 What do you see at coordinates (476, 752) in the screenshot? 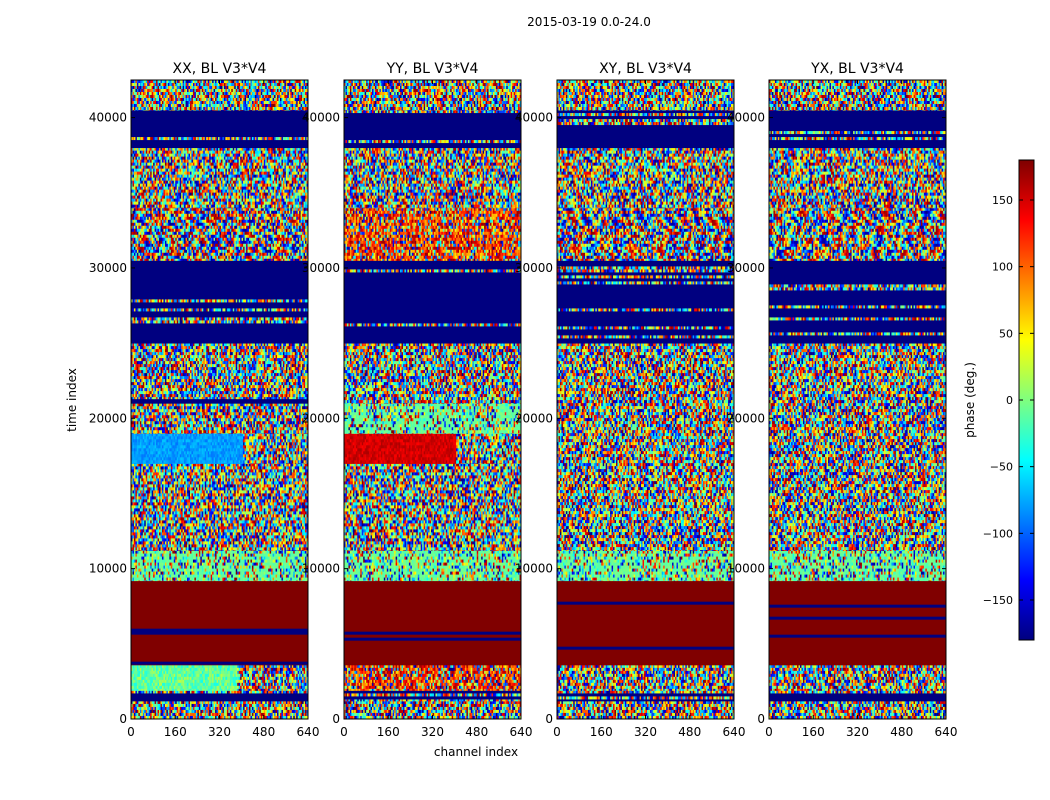
I see `x-axis-label: channel index` at bounding box center [476, 752].